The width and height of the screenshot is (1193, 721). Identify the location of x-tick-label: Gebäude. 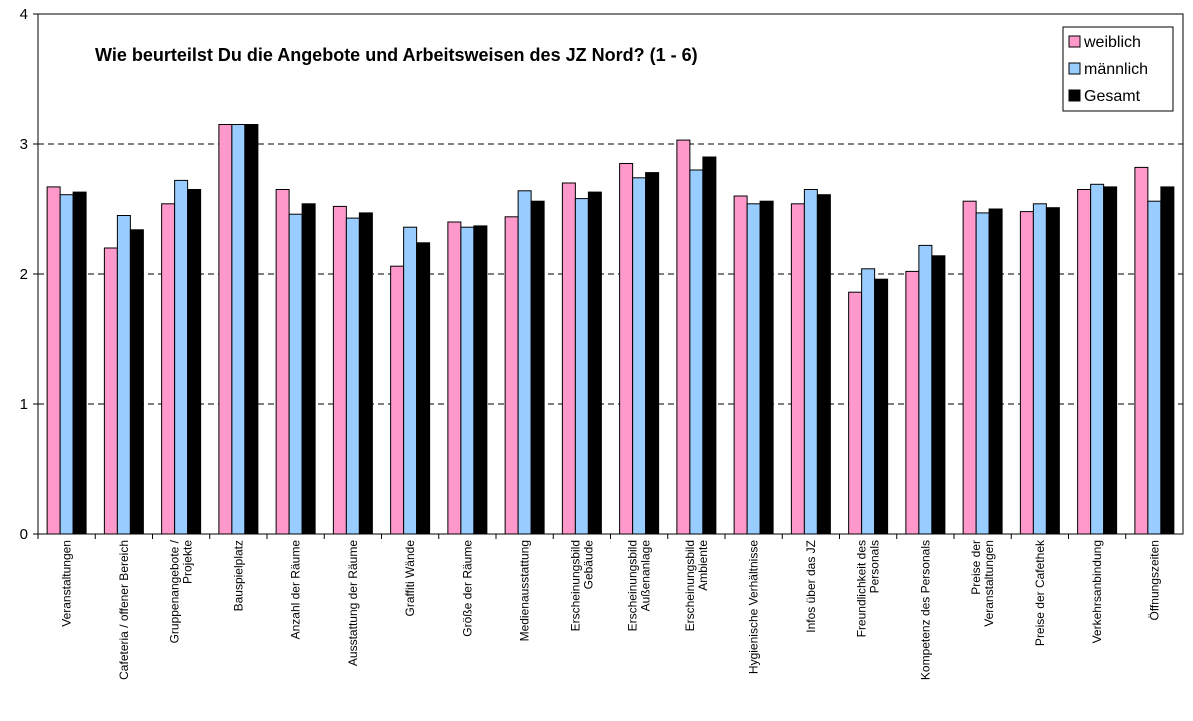
(588, 565).